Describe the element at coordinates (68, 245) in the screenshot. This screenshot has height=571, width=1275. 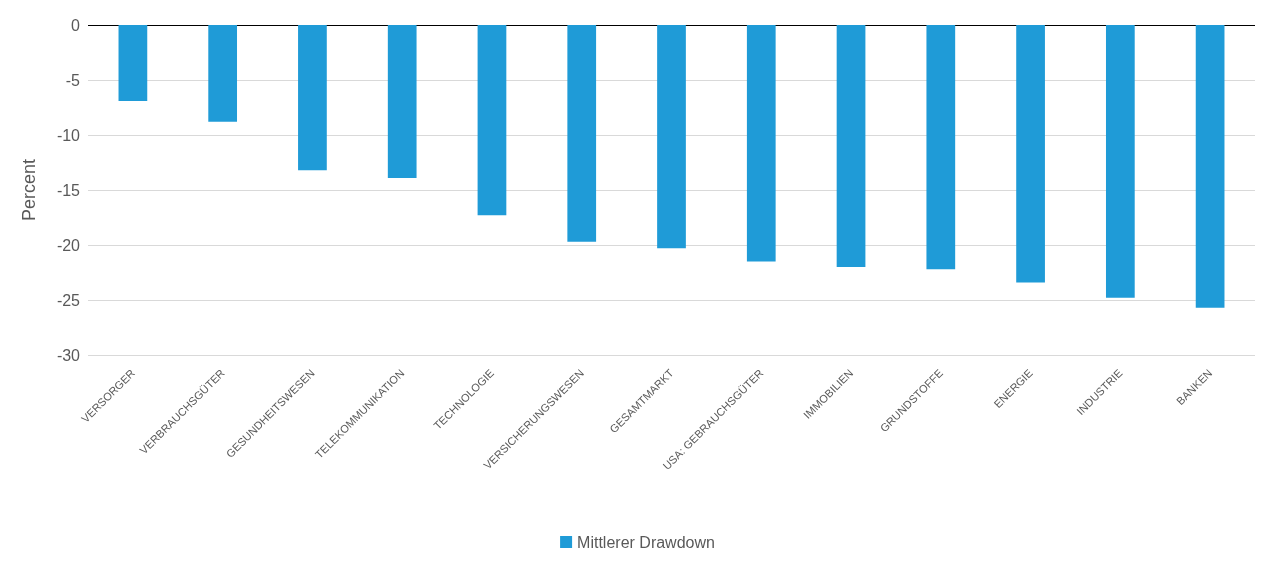
I see `y-tick-label: -20` at that location.